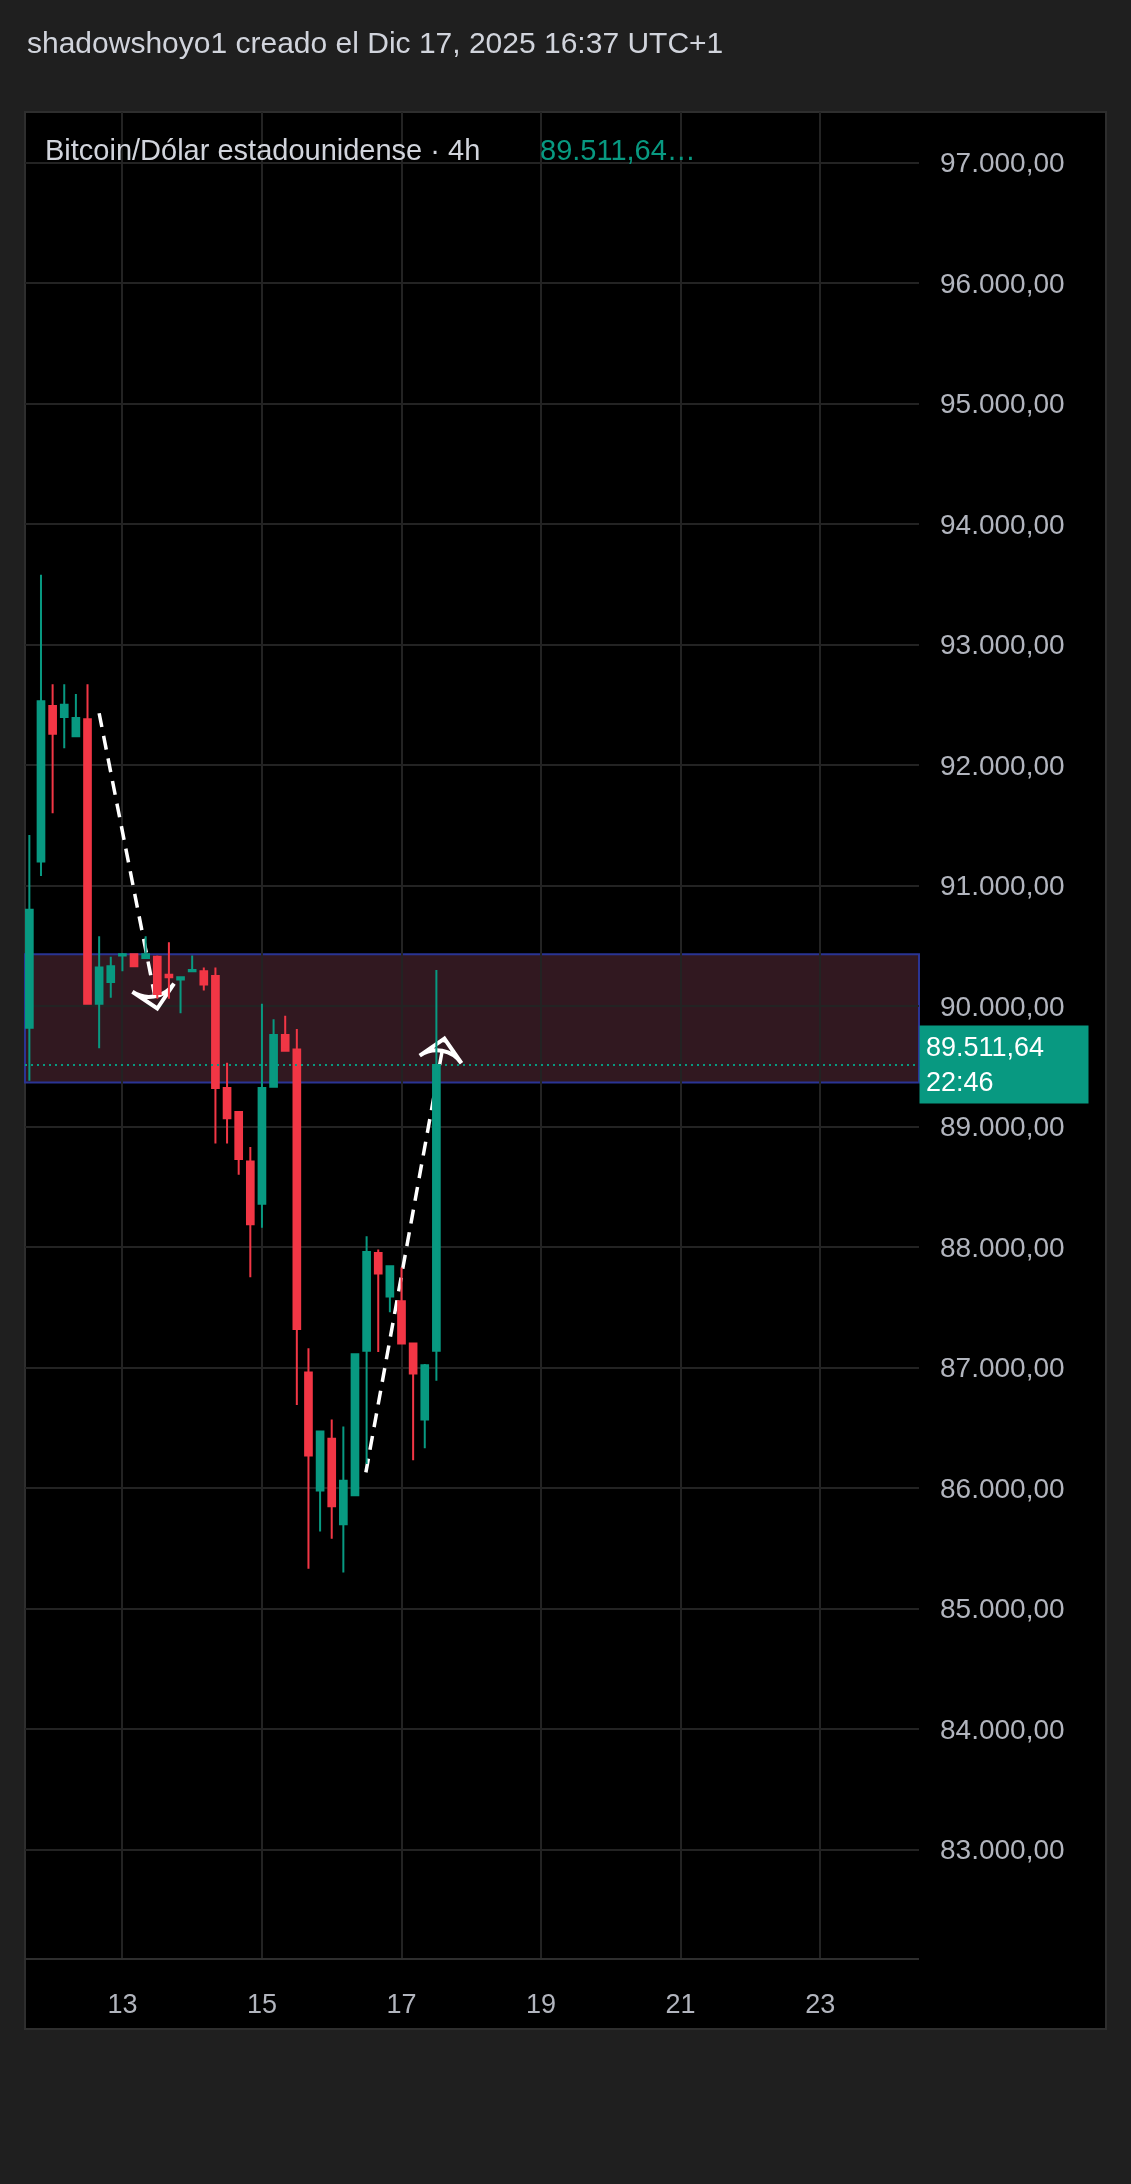 Image resolution: width=1131 pixels, height=2184 pixels. I want to click on y-tick-label: 96.000,00, so click(1002, 283).